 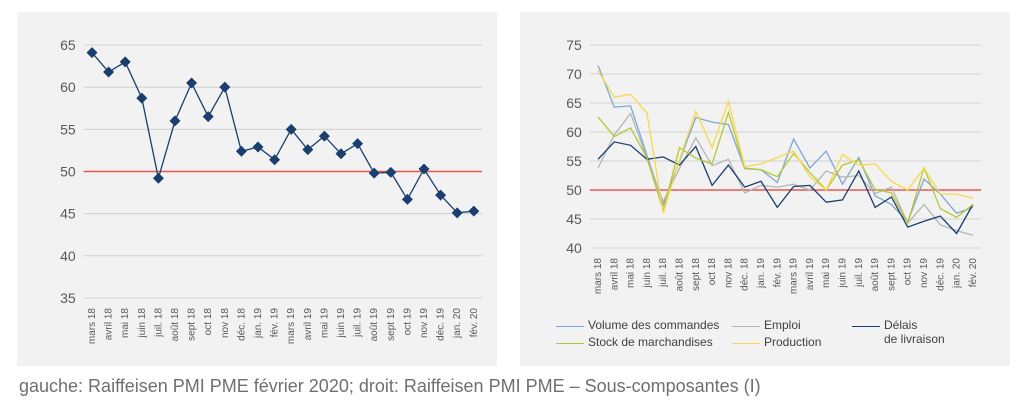 What do you see at coordinates (574, 45) in the screenshot?
I see `y-tick-label: 75` at bounding box center [574, 45].